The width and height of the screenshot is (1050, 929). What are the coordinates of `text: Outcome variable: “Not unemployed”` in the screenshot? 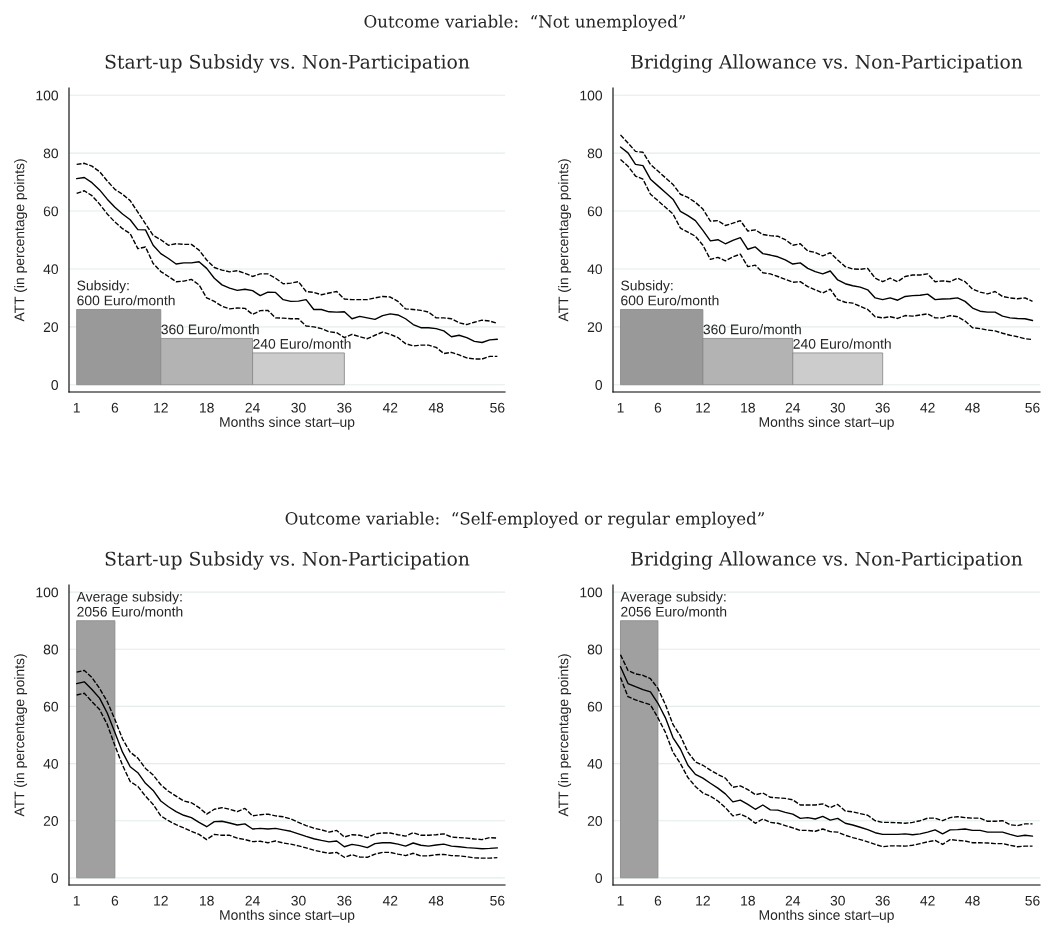 It's located at (525, 23).